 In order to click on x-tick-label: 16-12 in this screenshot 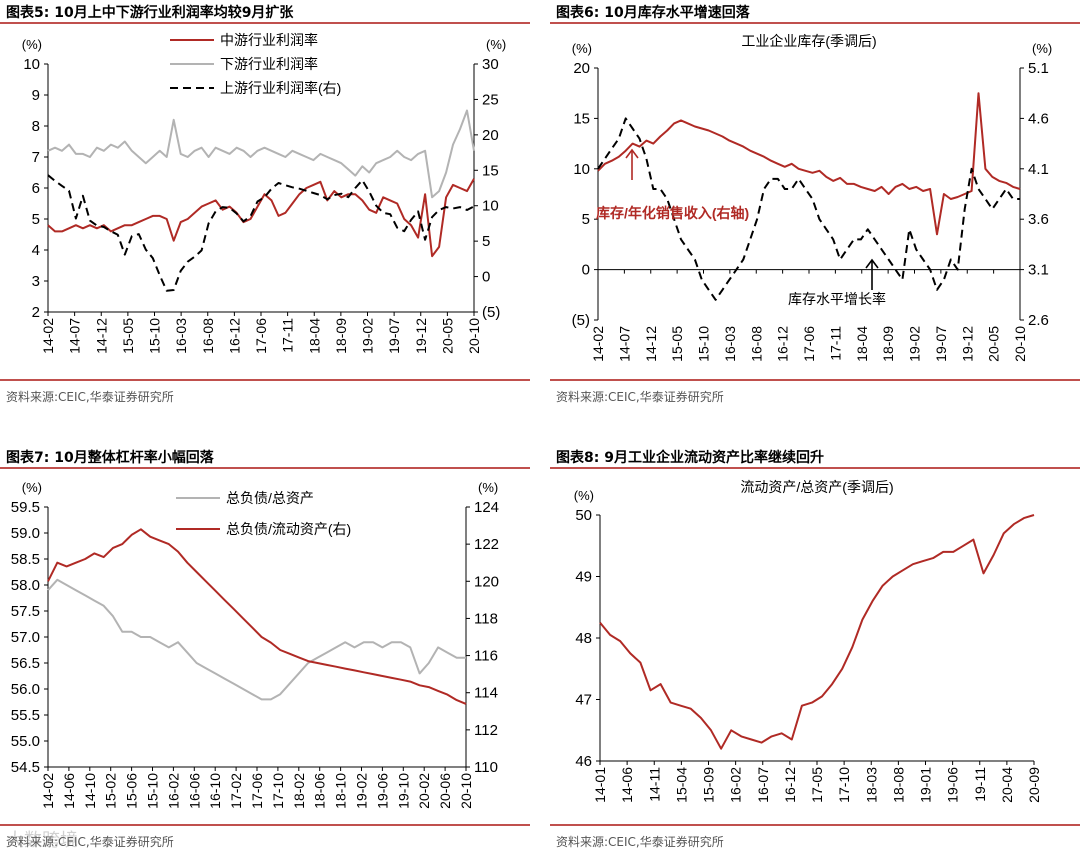, I will do `click(234, 336)`.